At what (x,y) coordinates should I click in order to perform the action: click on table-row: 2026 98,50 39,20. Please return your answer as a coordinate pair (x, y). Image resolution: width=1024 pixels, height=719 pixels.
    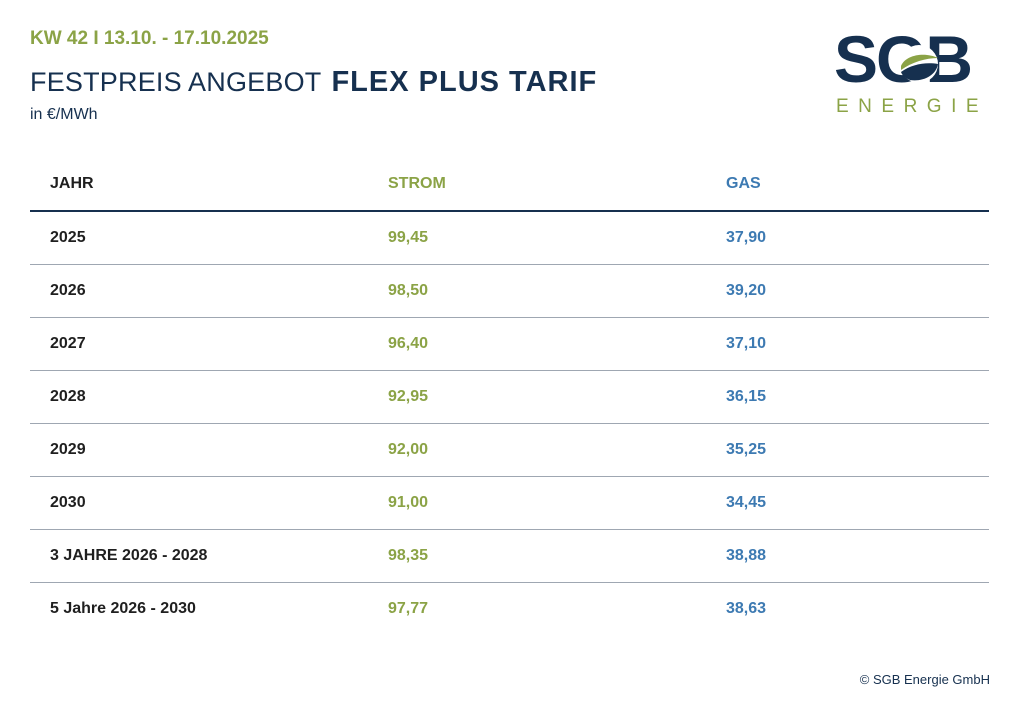
    Looking at the image, I should click on (509, 291).